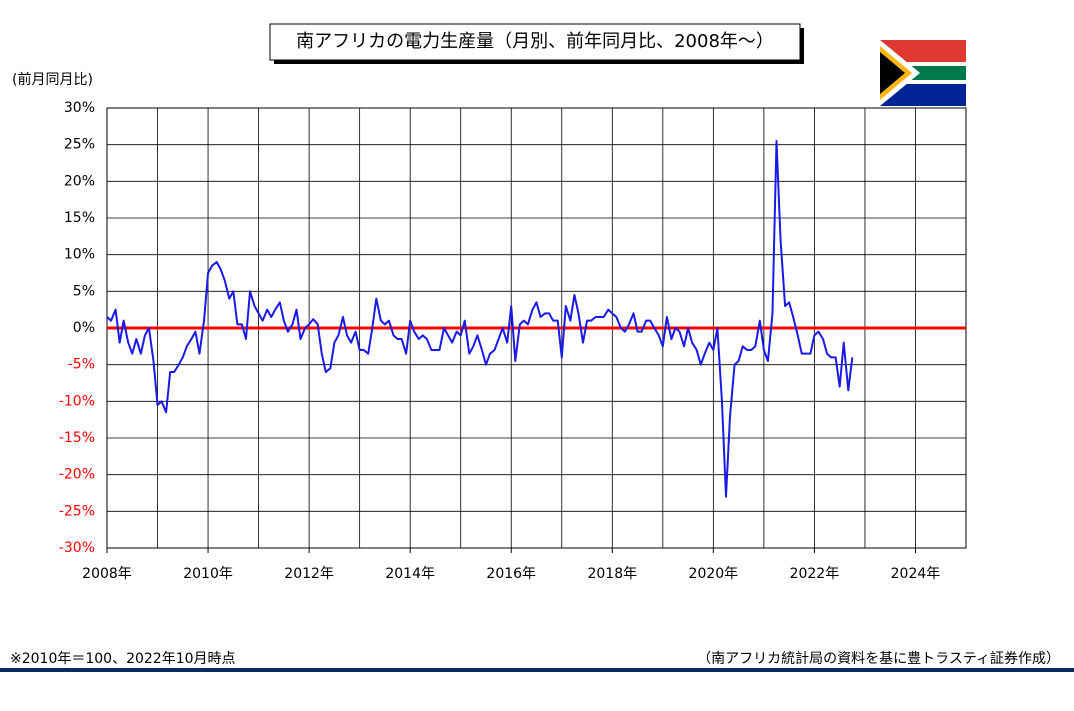  Describe the element at coordinates (77, 548) in the screenshot. I see `y-tick-label: -30%` at that location.